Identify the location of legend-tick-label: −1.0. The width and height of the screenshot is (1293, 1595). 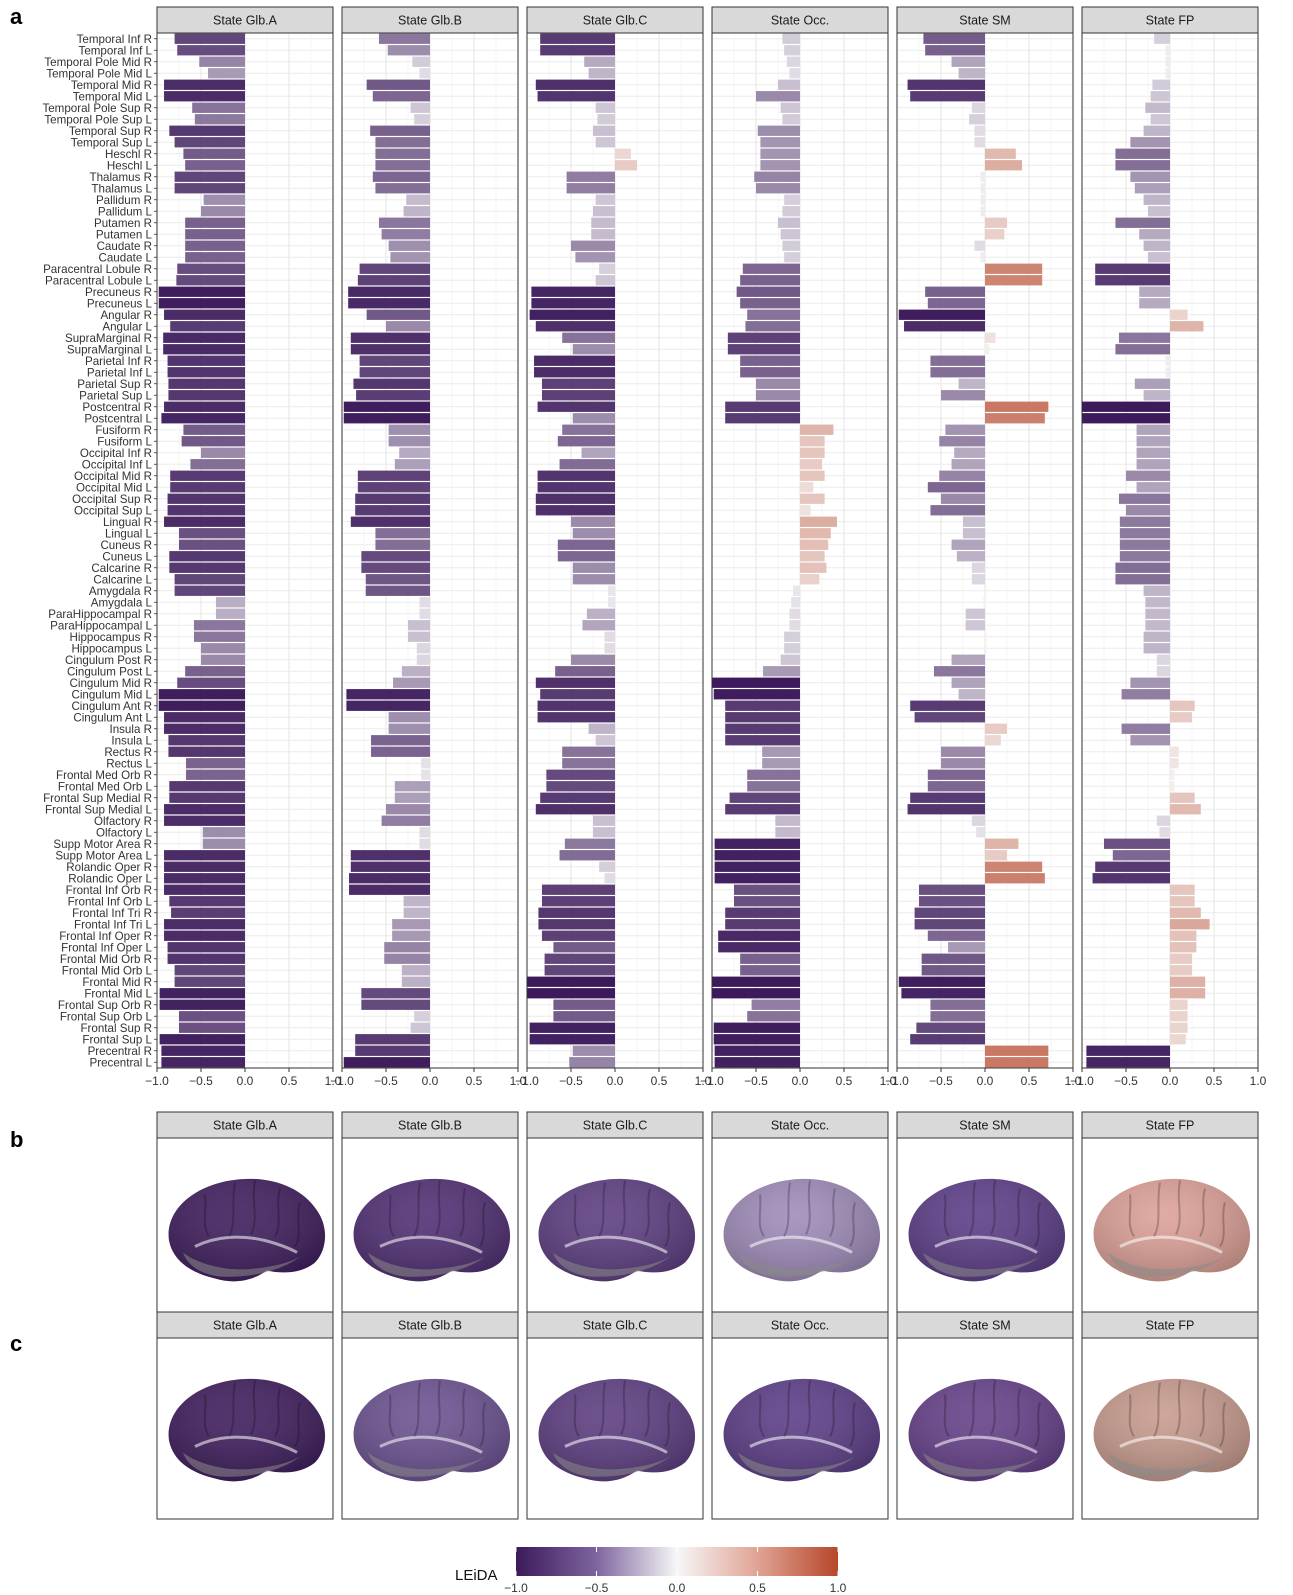
(516, 1588).